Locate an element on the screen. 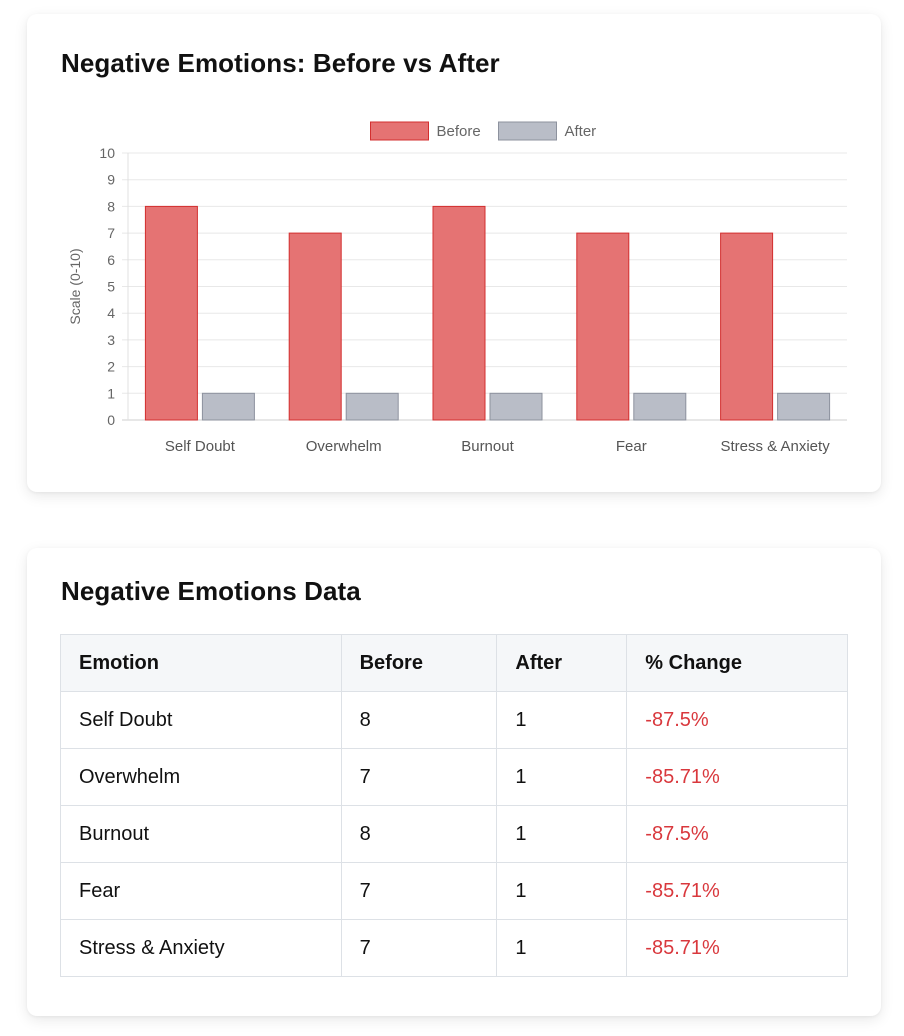  bar-after-fear is located at coordinates (660, 406).